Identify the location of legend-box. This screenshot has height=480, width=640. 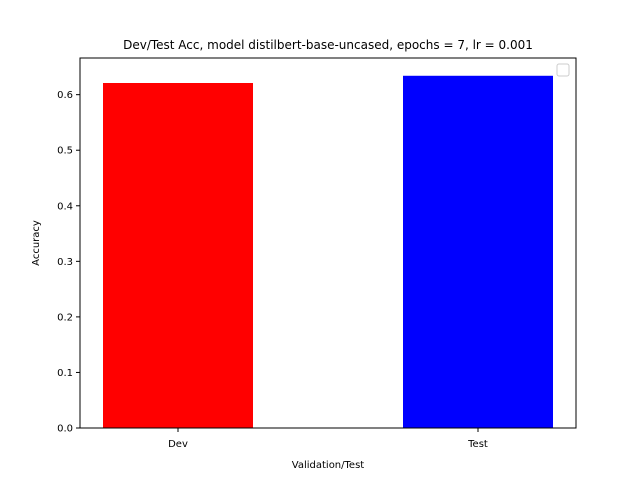
(563, 70).